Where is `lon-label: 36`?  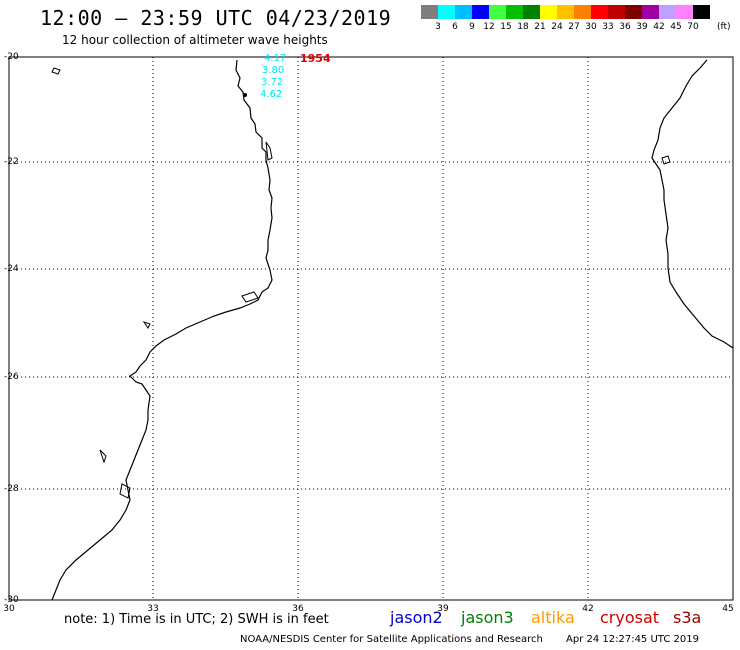 lon-label: 36 is located at coordinates (298, 609).